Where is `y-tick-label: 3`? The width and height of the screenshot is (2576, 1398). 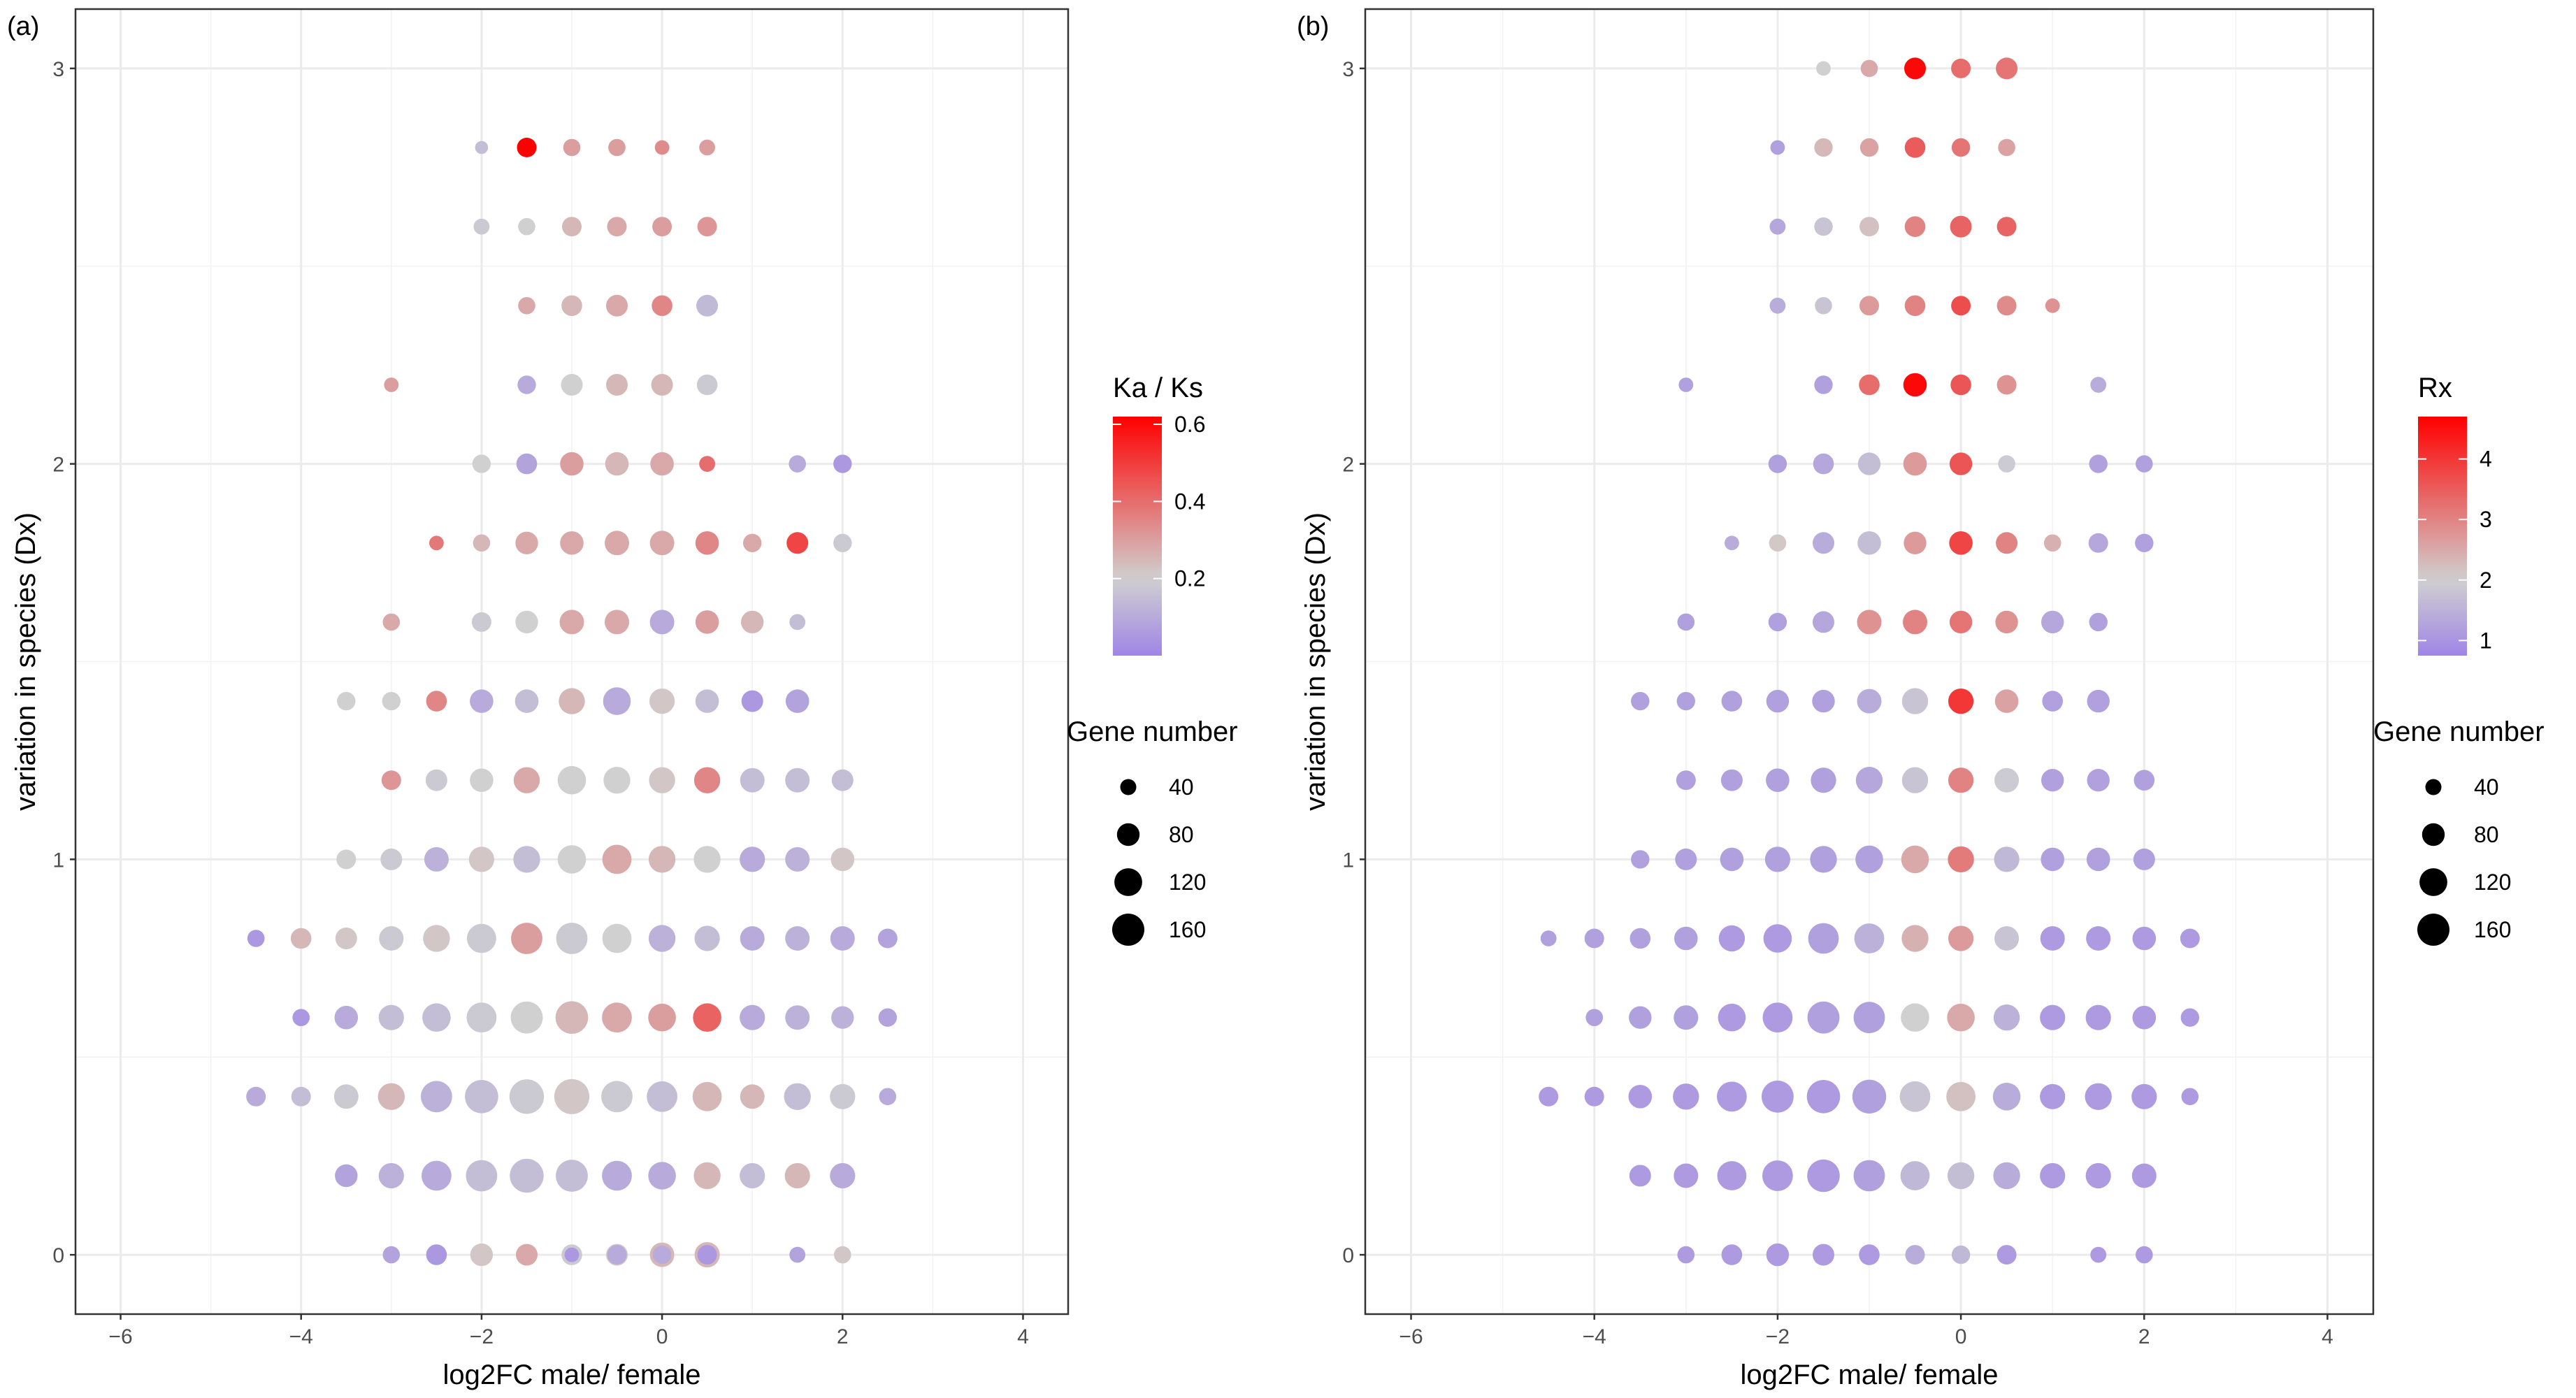
y-tick-label: 3 is located at coordinates (58, 69).